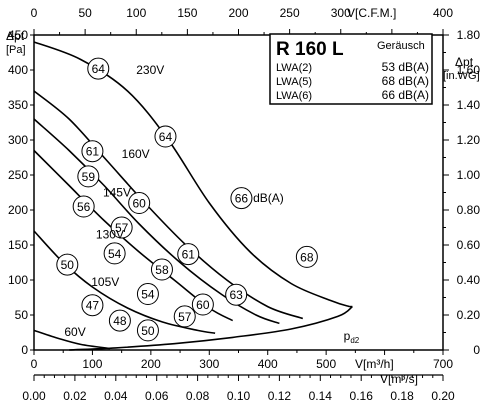 Image resolution: width=487 pixels, height=412 pixels. Describe the element at coordinates (469, 175) in the screenshot. I see `y-right-tick-label: 1.00` at that location.